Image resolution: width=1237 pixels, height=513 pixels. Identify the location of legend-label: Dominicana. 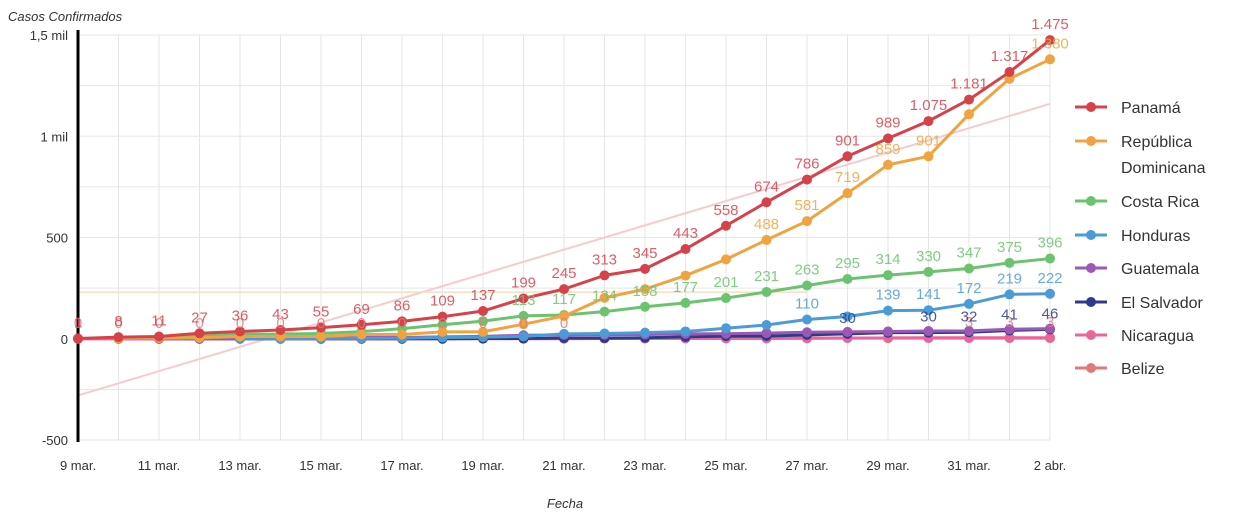
(1163, 168).